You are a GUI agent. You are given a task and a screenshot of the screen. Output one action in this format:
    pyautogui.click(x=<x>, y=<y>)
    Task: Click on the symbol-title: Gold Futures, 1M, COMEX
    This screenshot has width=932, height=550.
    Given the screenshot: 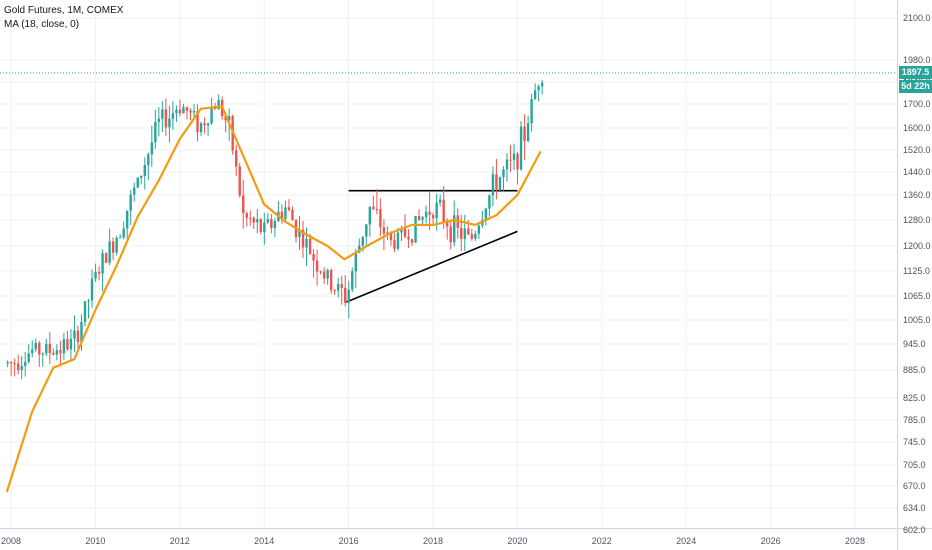 What is the action you would take?
    pyautogui.click(x=64, y=10)
    